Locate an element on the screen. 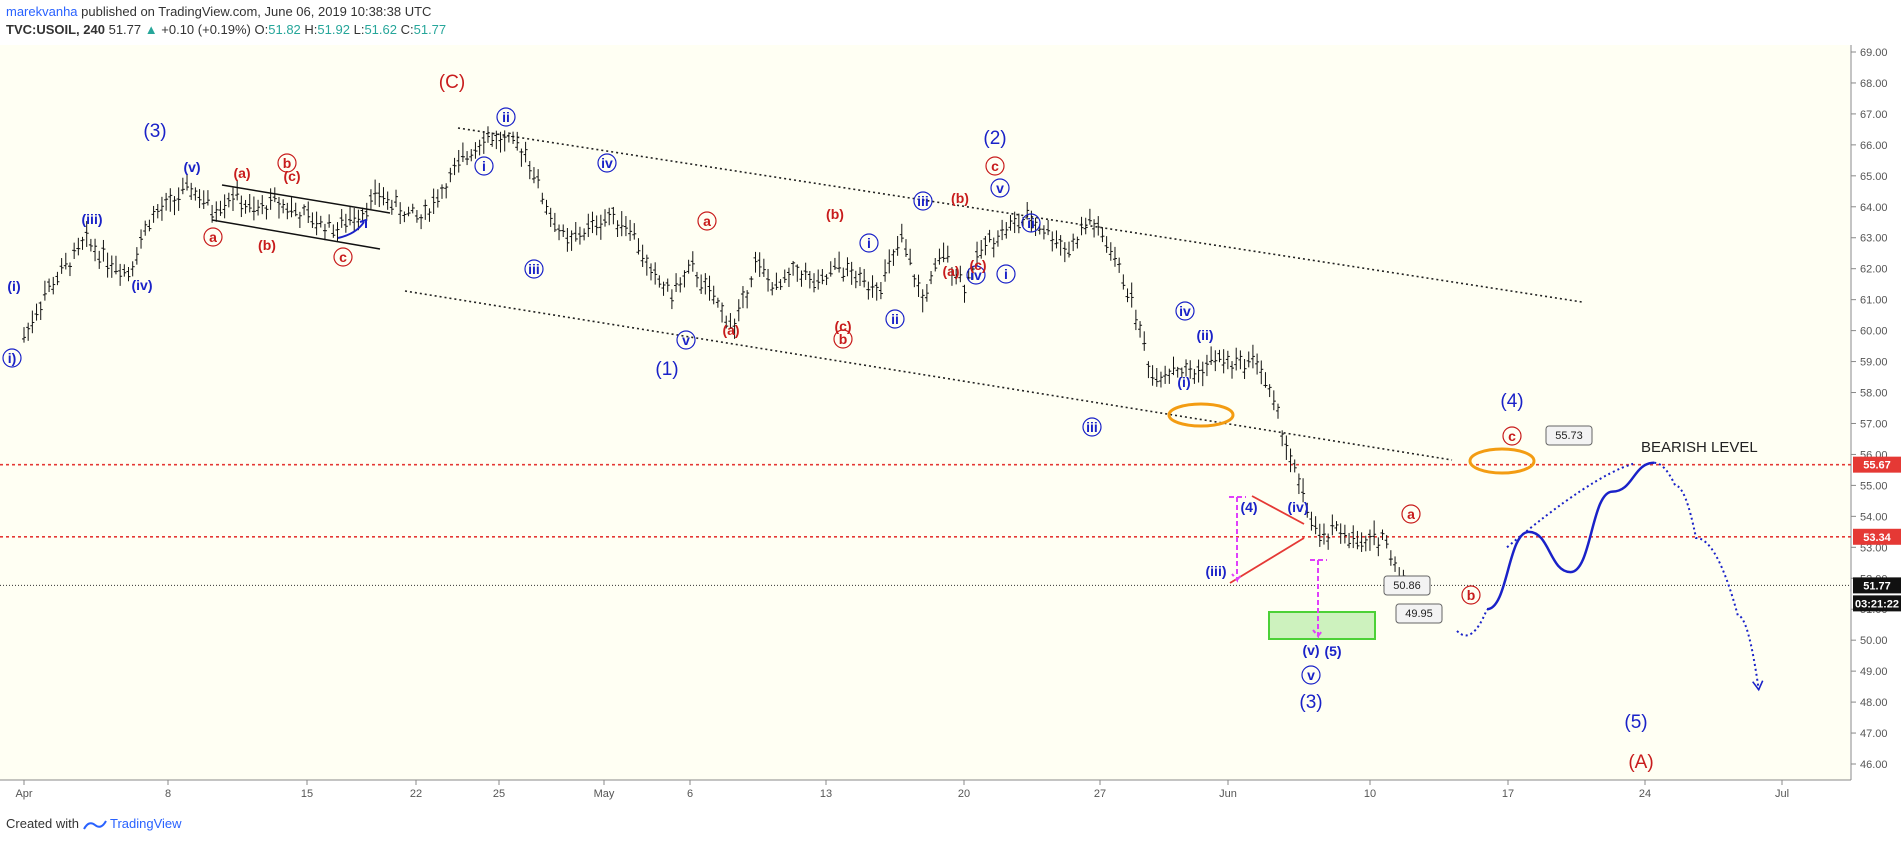 The image size is (1903, 842). measure-arrow-right is located at coordinates (1318, 599).